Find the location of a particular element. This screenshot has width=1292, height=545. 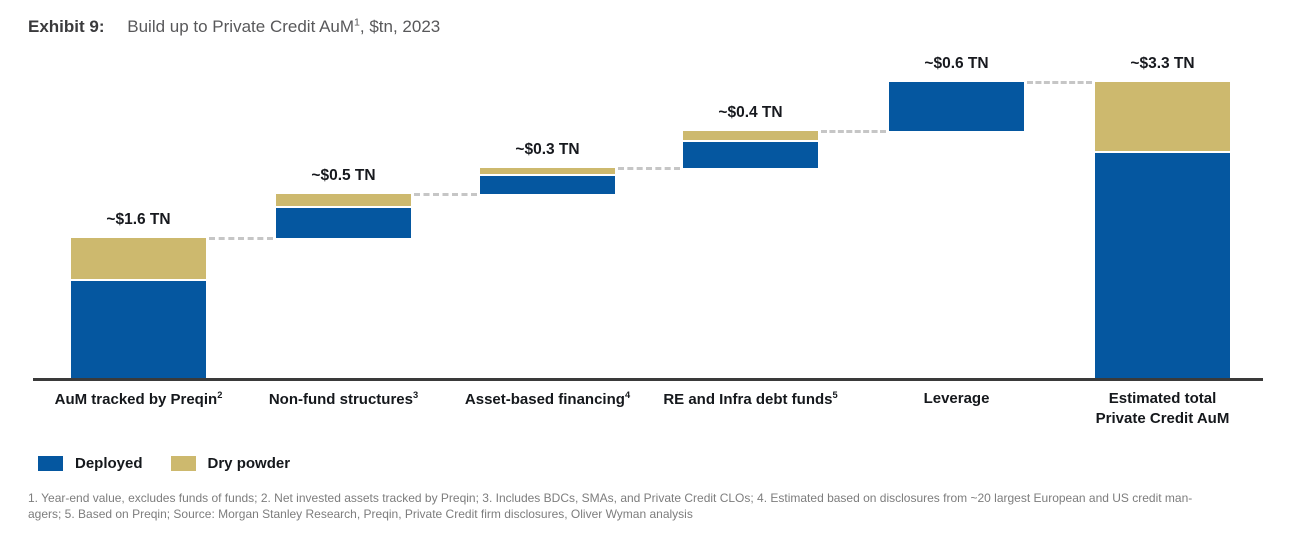

dry-powder-legend-label: Dry powder is located at coordinates (249, 463).